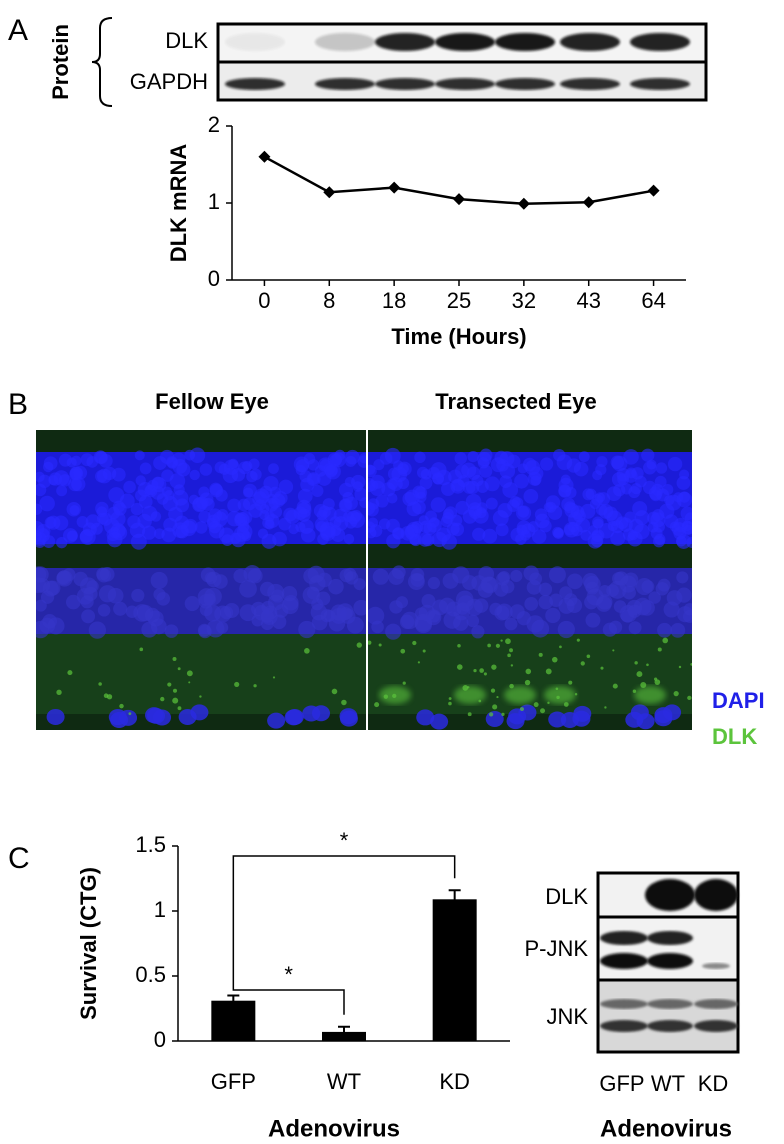 This screenshot has height=1144, width=784. Describe the element at coordinates (18, 30) in the screenshot. I see `panel-label: A` at that location.